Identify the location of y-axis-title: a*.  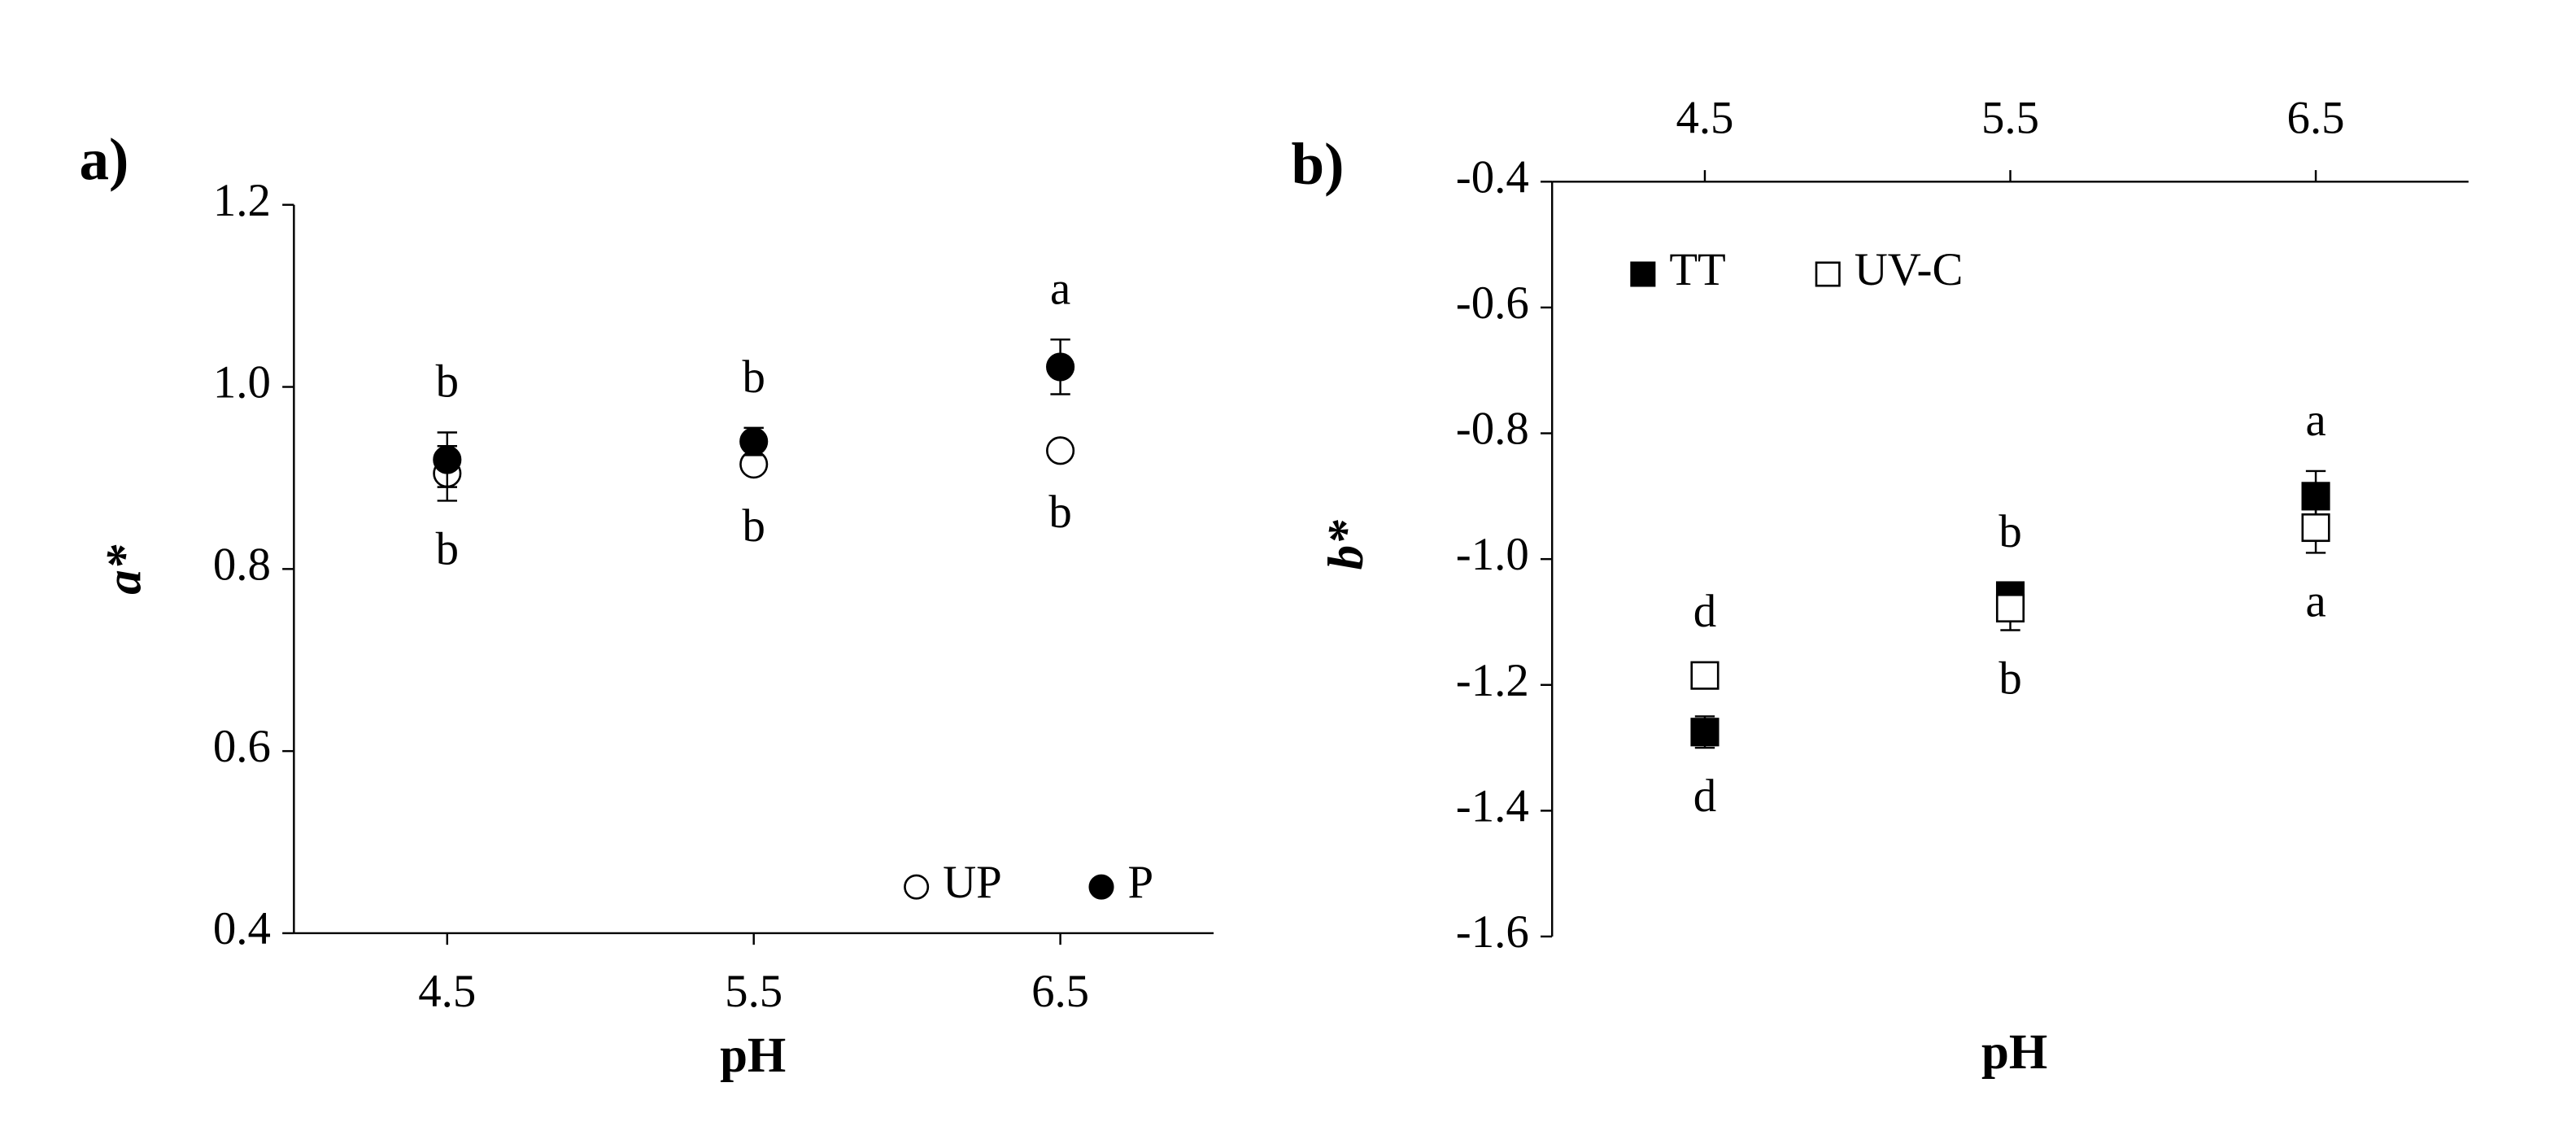
(124, 569).